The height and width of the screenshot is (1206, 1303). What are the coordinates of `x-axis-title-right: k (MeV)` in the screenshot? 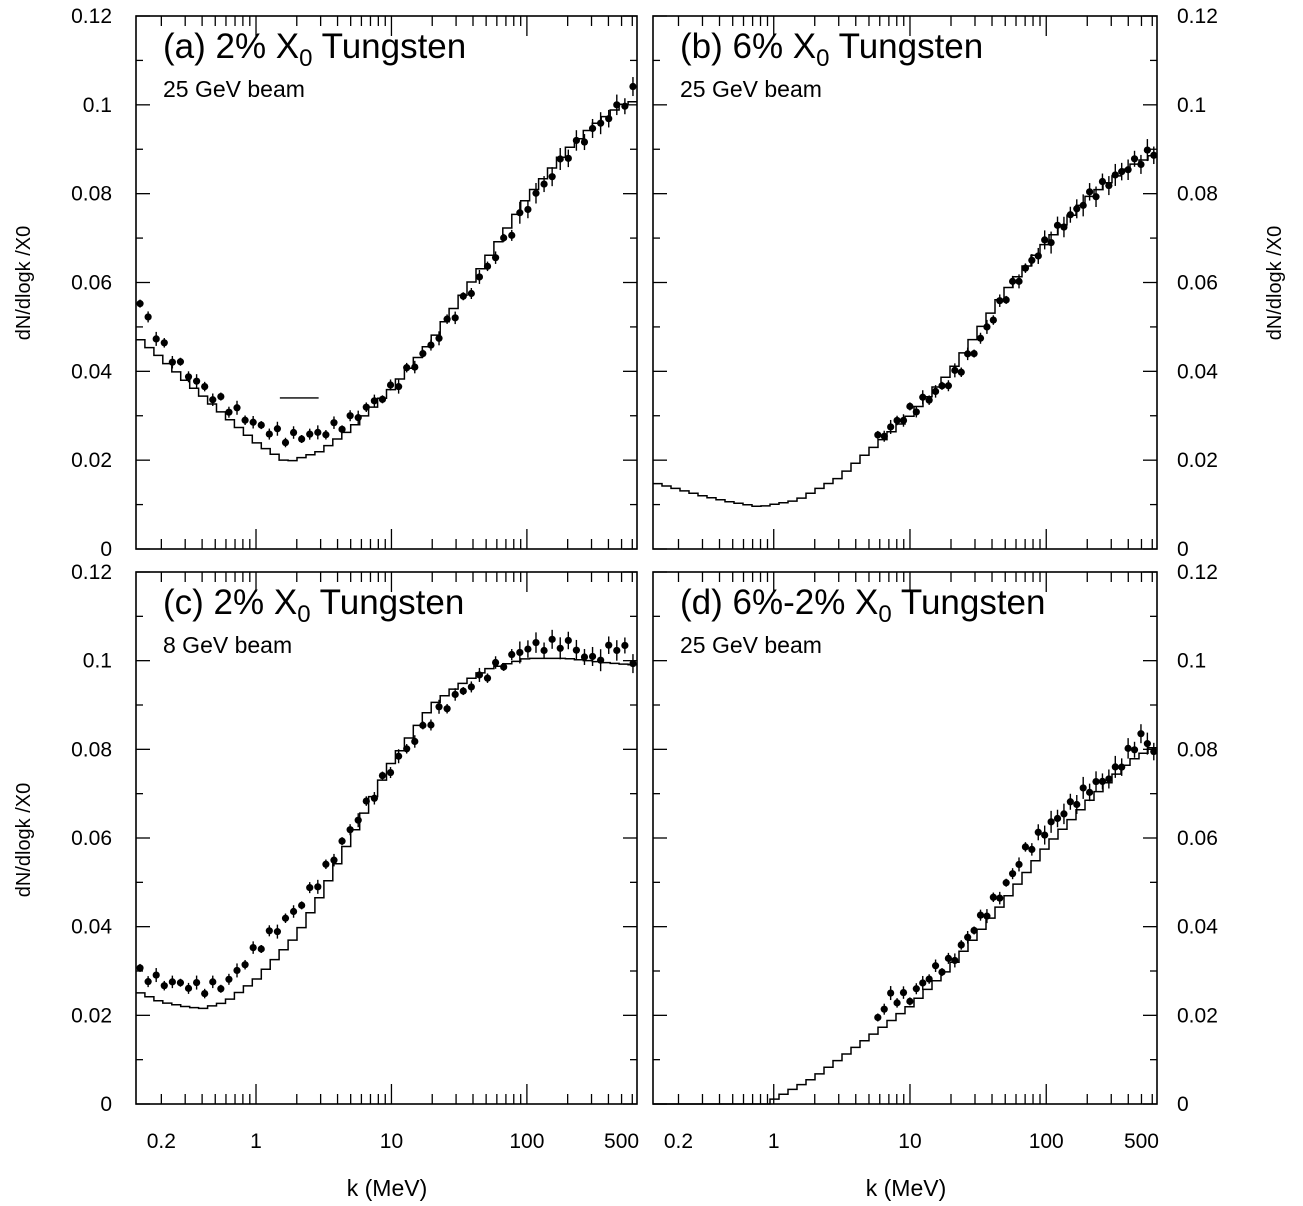 It's located at (906, 1188).